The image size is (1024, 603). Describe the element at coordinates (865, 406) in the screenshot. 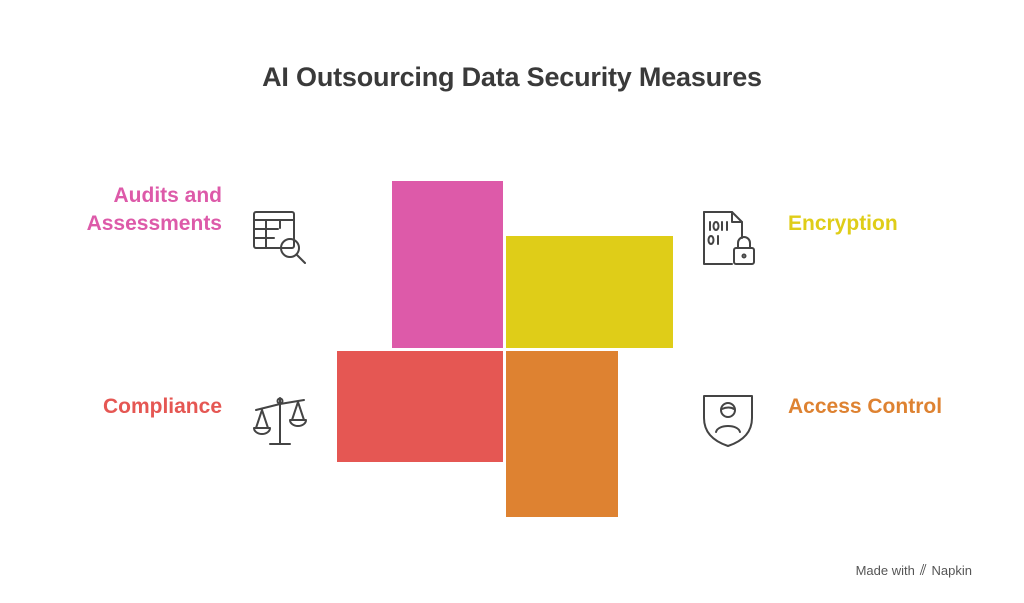

I see `access-control-label: Access Control` at that location.